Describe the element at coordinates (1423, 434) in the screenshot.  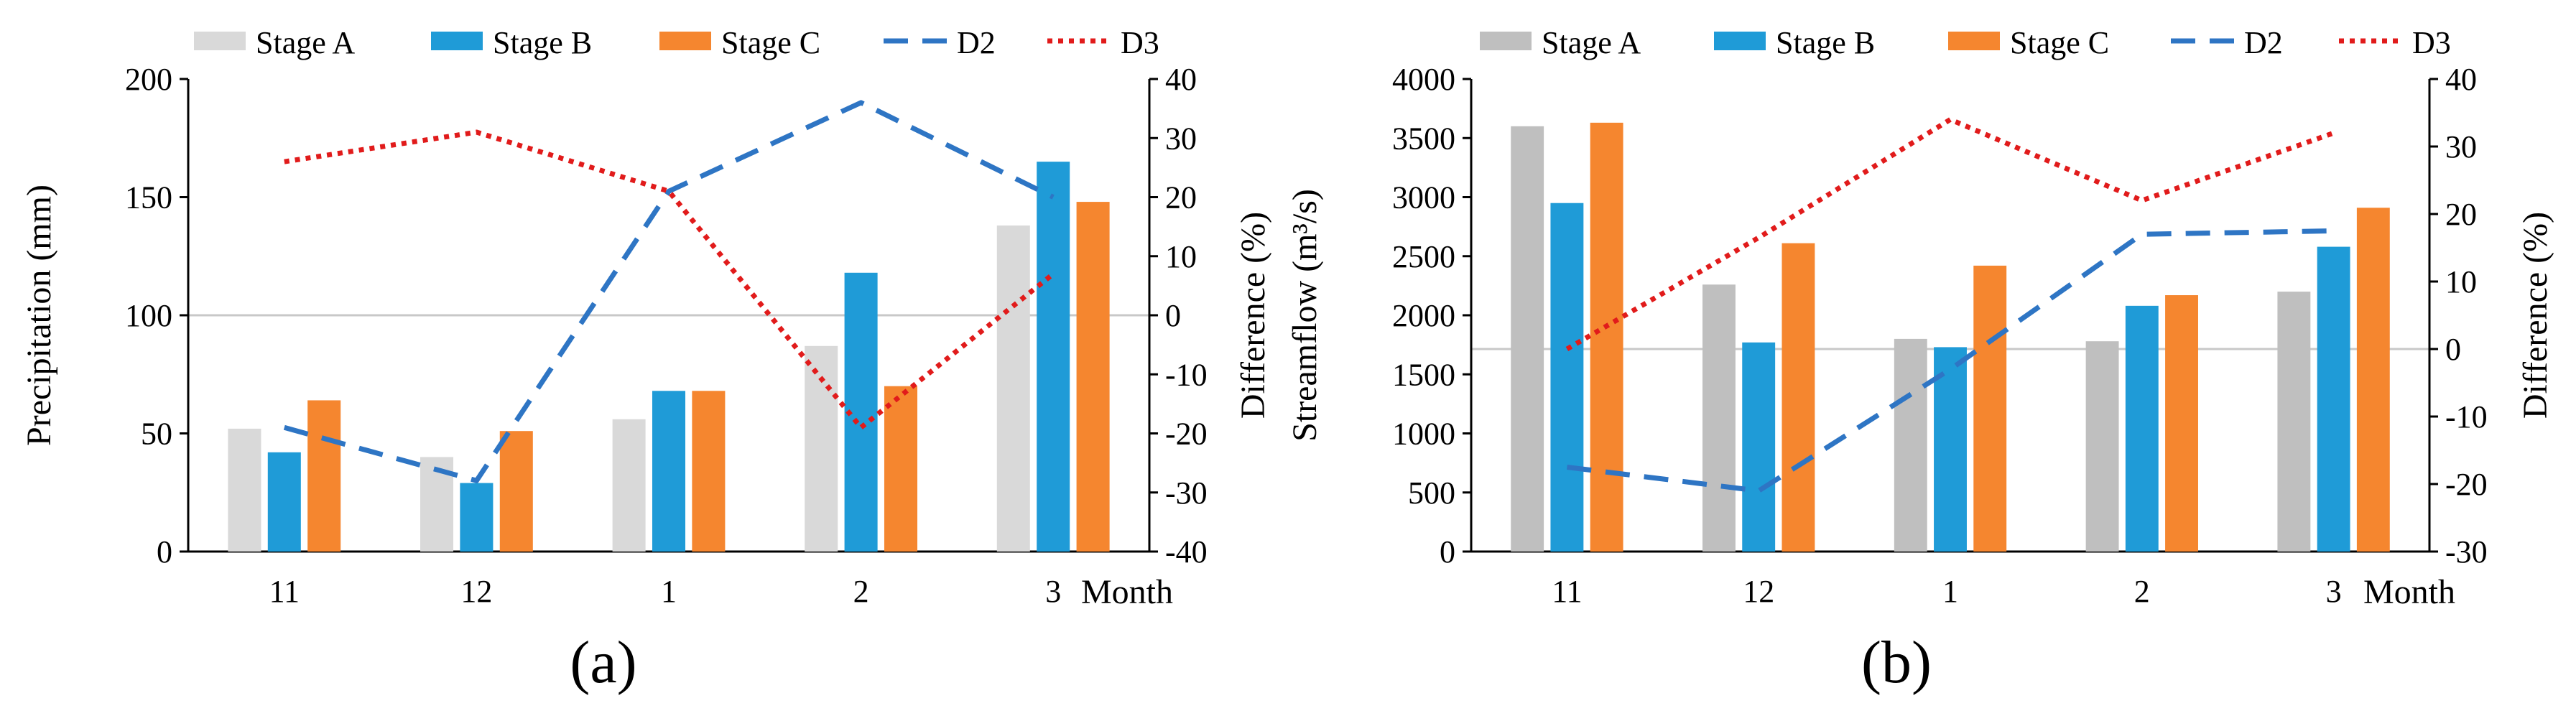
I see `y-tick-label: 1000` at that location.